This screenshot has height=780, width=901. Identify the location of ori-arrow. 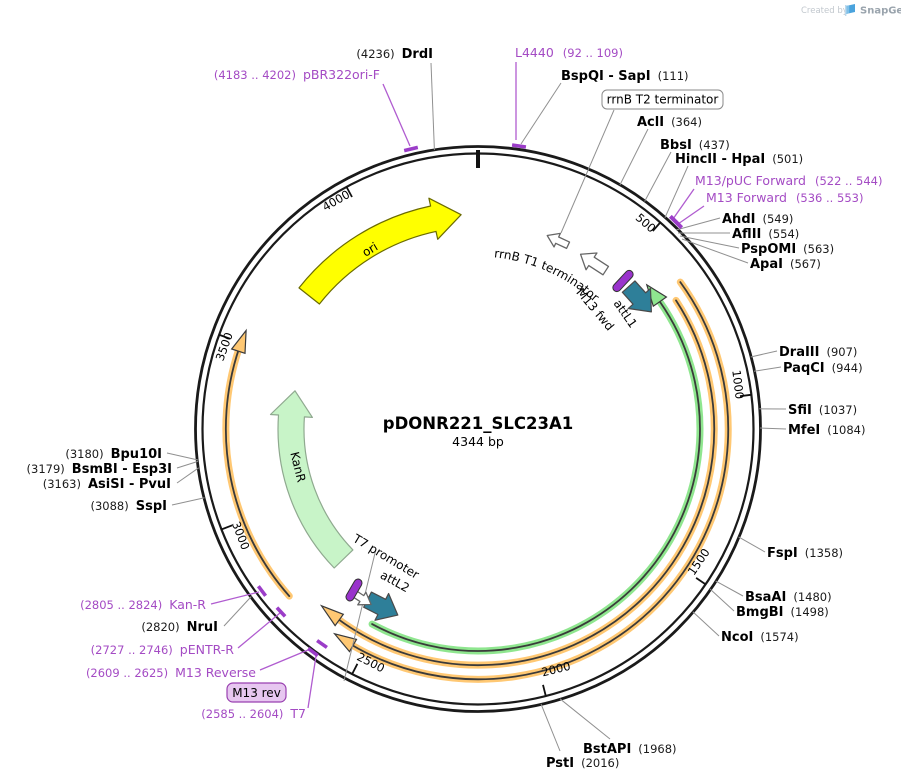
(380, 251).